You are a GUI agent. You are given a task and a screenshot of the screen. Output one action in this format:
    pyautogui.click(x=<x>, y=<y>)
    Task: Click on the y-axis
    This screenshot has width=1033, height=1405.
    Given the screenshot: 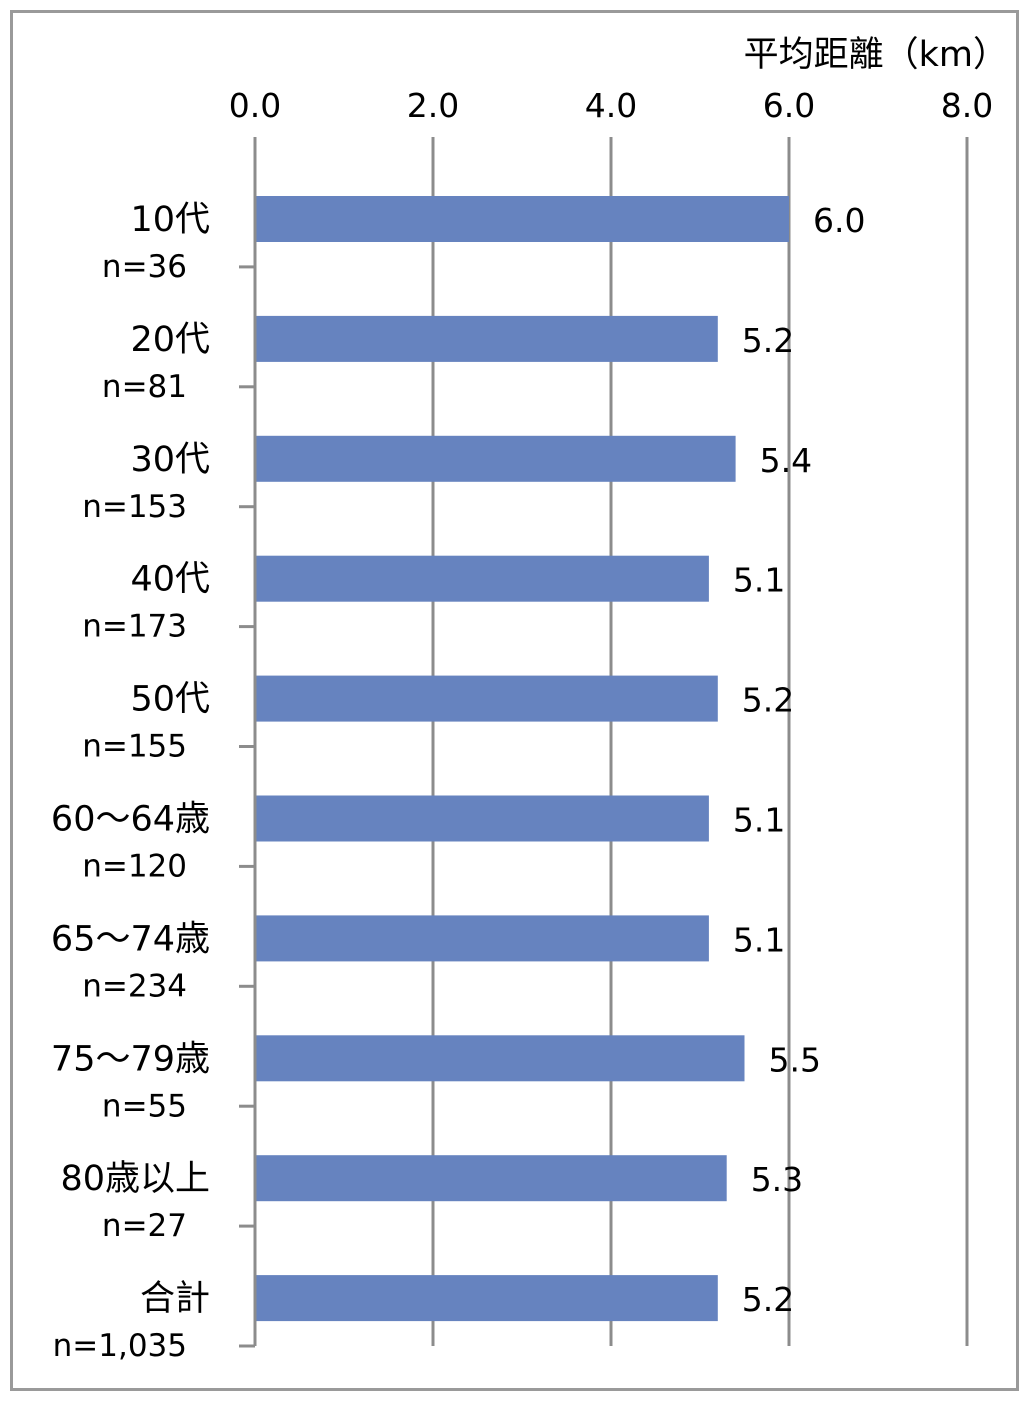 What is the action you would take?
    pyautogui.click(x=248, y=742)
    